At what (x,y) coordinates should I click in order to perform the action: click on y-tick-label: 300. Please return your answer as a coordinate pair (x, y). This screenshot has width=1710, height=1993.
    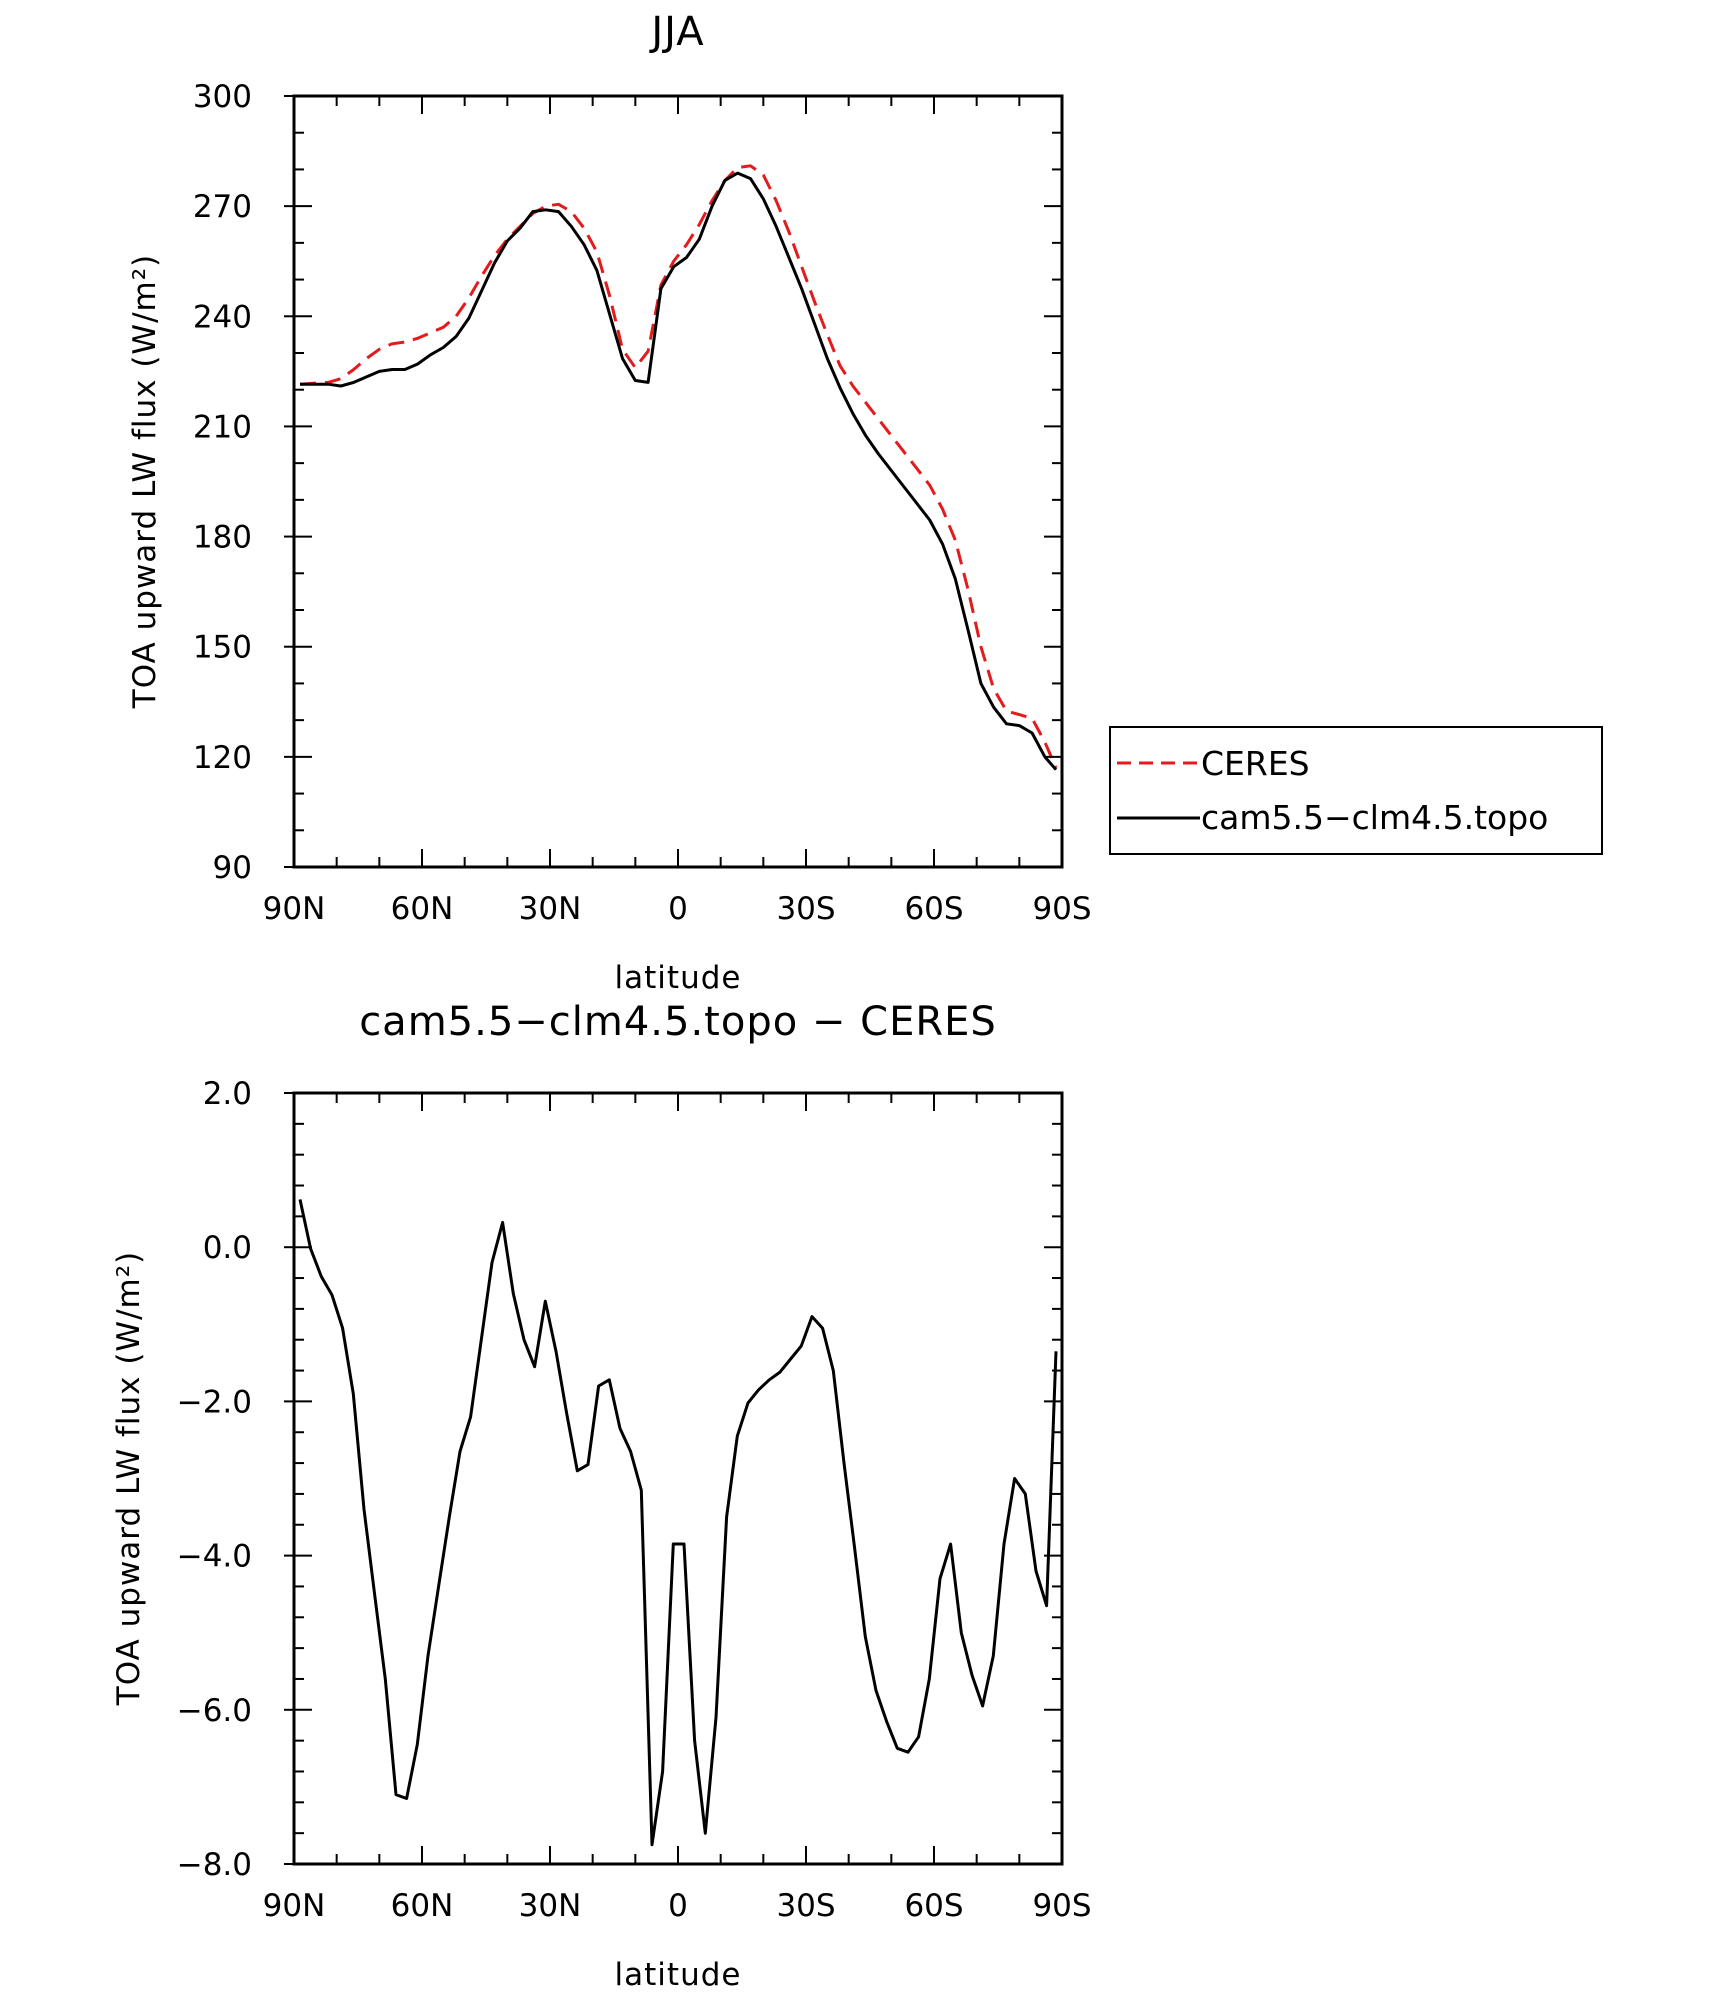
    Looking at the image, I should click on (222, 97).